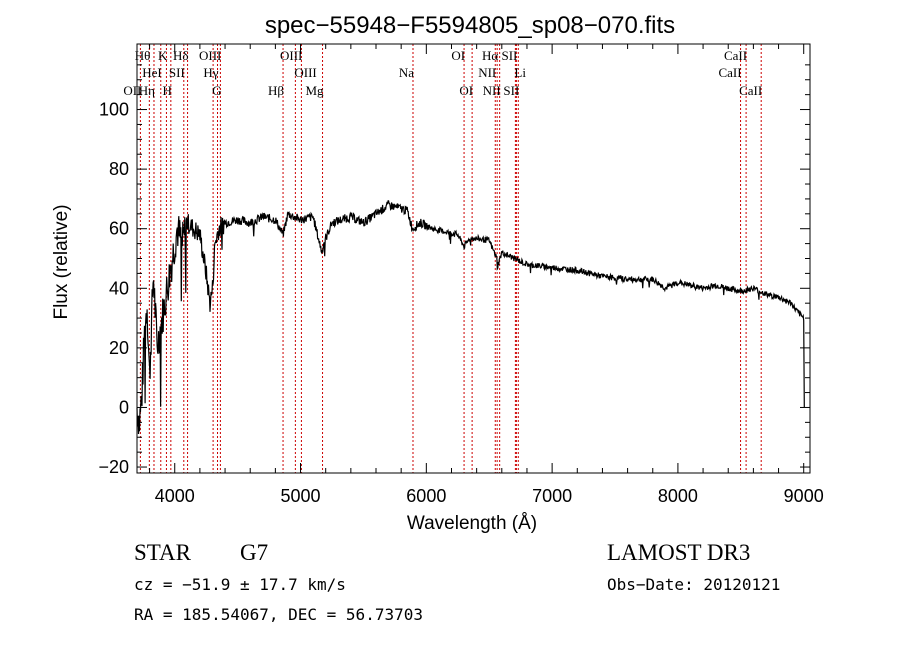 This screenshot has width=900, height=649. What do you see at coordinates (552, 496) in the screenshot?
I see `x-tick-label: 7000` at bounding box center [552, 496].